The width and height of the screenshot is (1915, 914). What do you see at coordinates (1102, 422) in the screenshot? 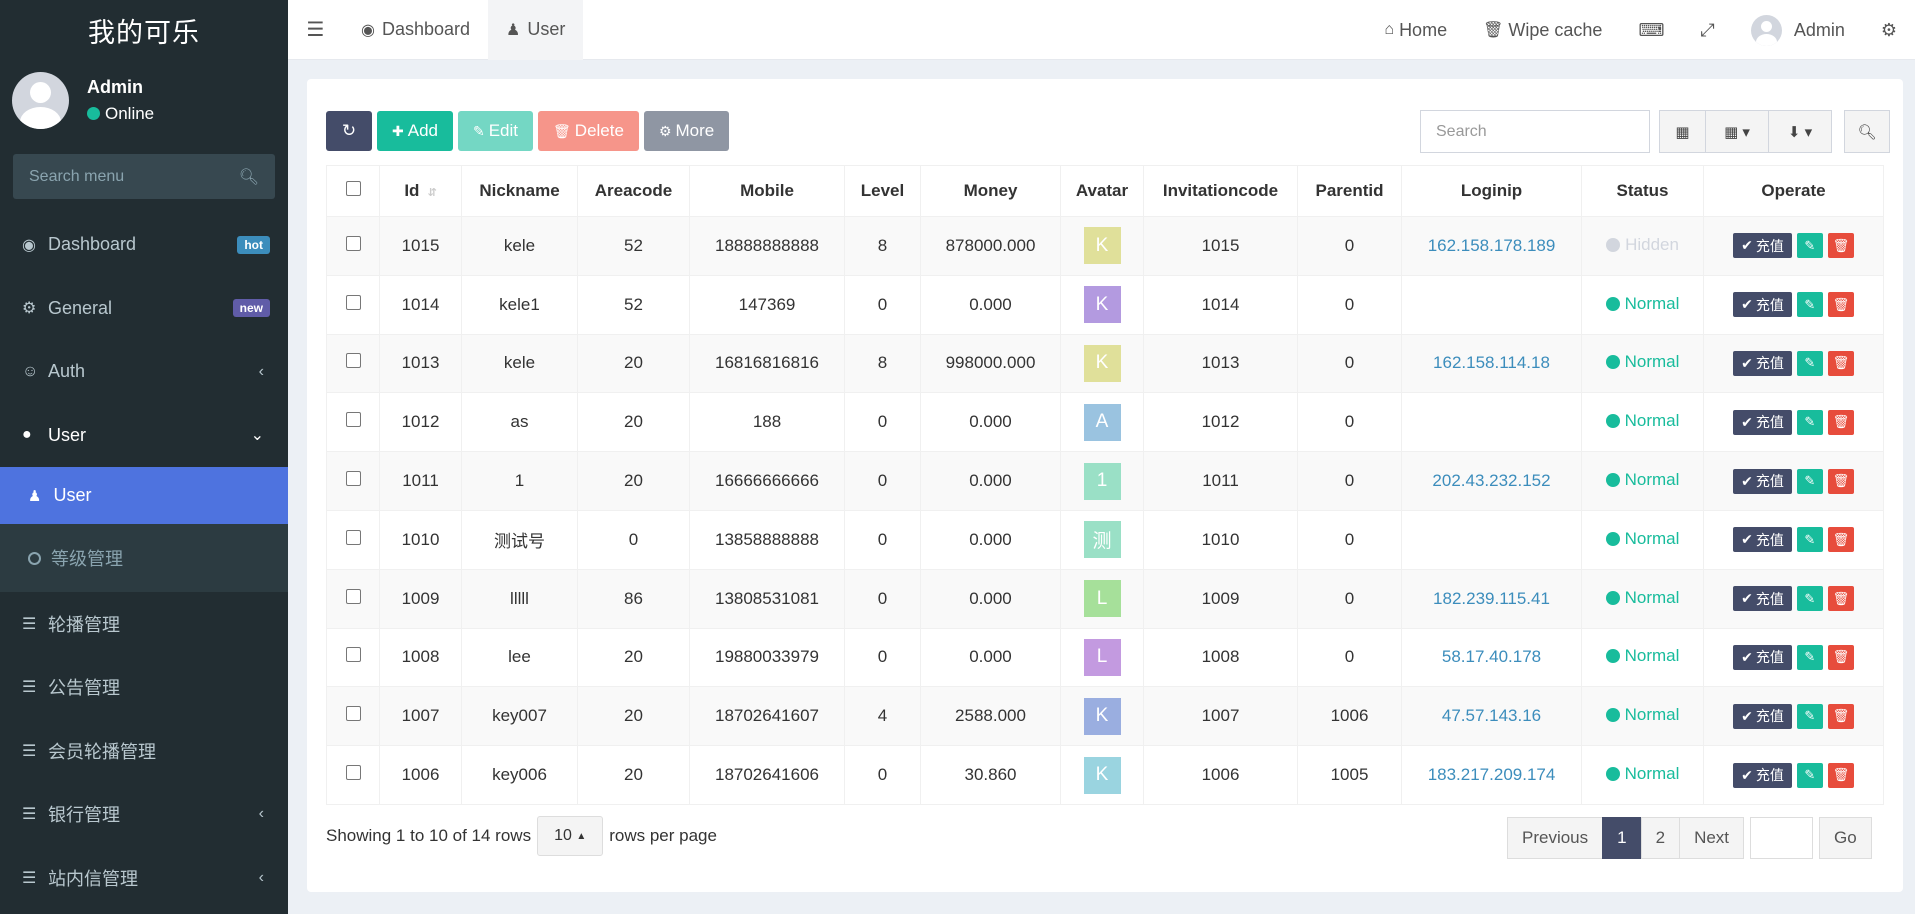
I see `avatar: A` at bounding box center [1102, 422].